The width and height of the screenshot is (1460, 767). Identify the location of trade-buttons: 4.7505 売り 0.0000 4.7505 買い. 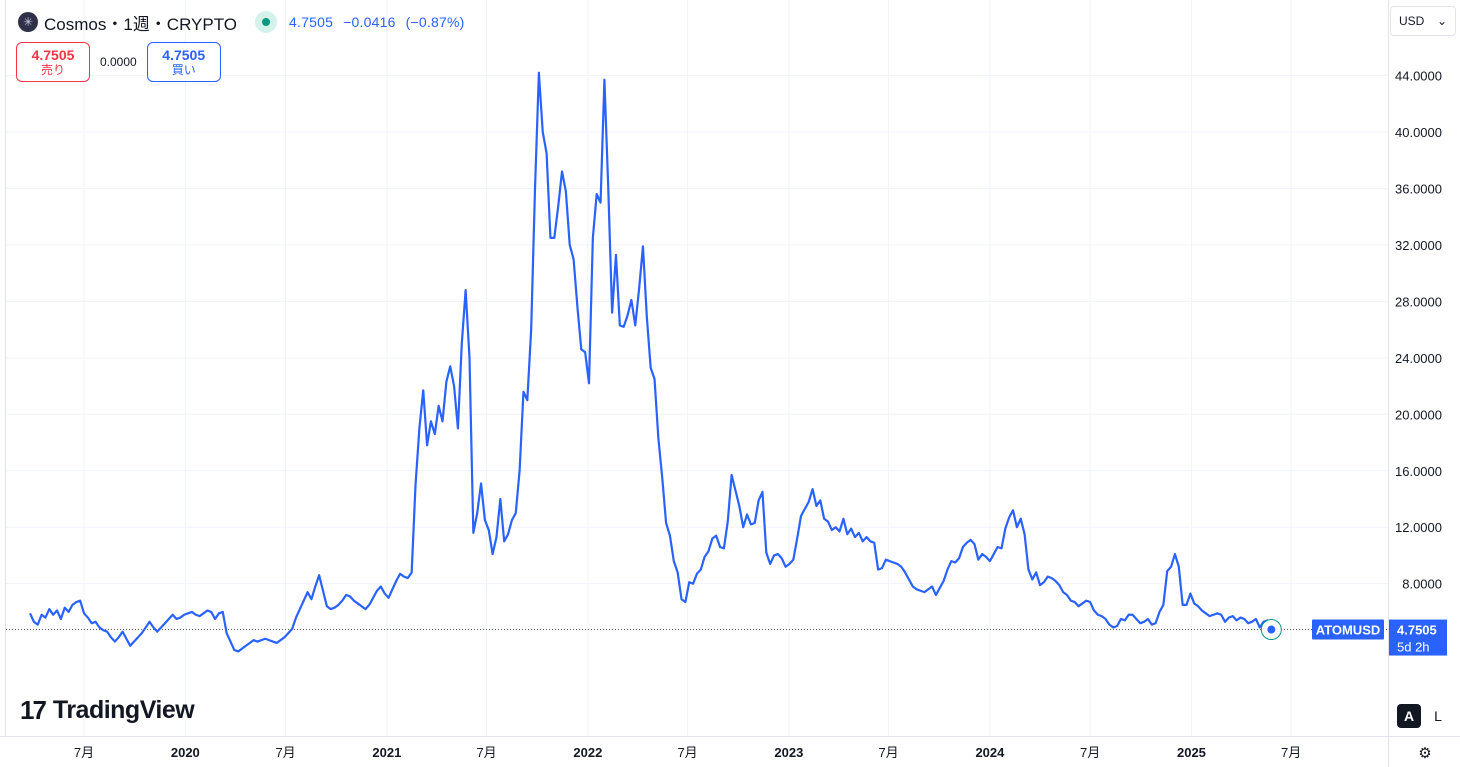
(118, 62).